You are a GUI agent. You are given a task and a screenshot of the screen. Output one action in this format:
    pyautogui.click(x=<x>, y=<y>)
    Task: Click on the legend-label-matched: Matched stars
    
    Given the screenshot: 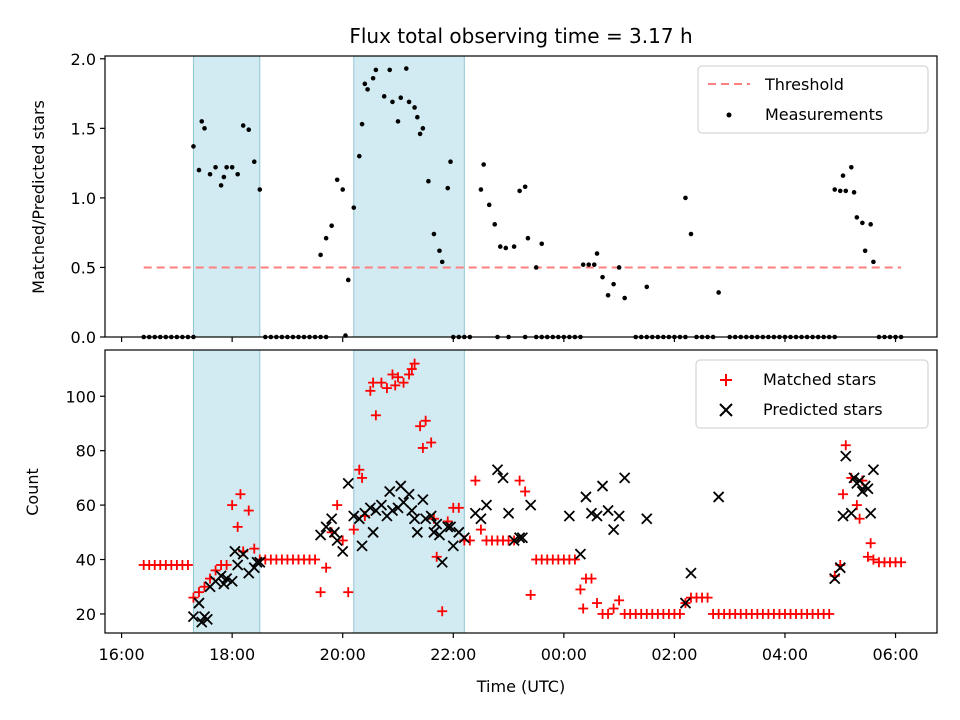 What is the action you would take?
    pyautogui.click(x=819, y=379)
    